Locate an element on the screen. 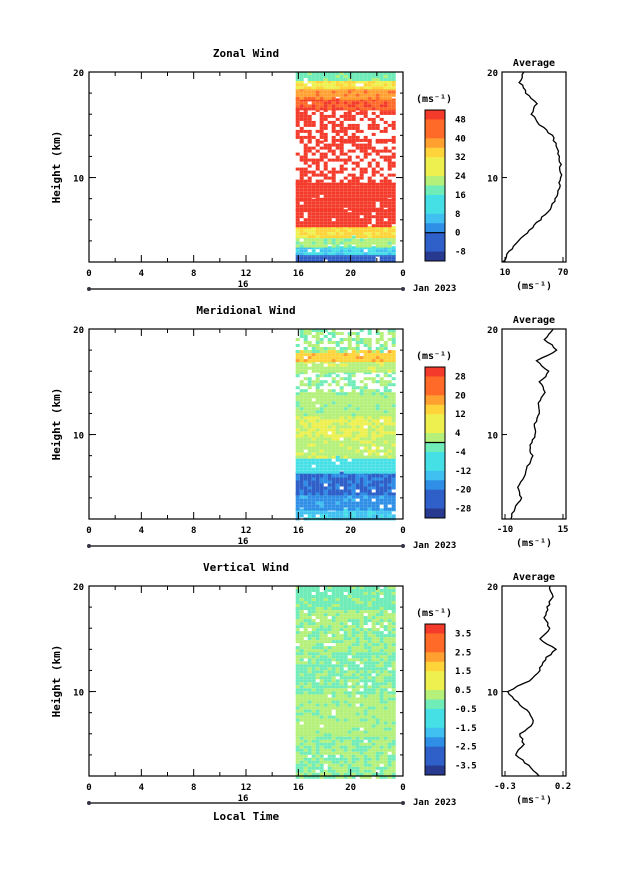  colorbar-tick-label: -12 is located at coordinates (463, 472).